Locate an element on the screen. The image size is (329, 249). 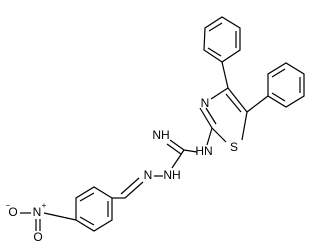
charge: + is located at coordinates (44, 205).